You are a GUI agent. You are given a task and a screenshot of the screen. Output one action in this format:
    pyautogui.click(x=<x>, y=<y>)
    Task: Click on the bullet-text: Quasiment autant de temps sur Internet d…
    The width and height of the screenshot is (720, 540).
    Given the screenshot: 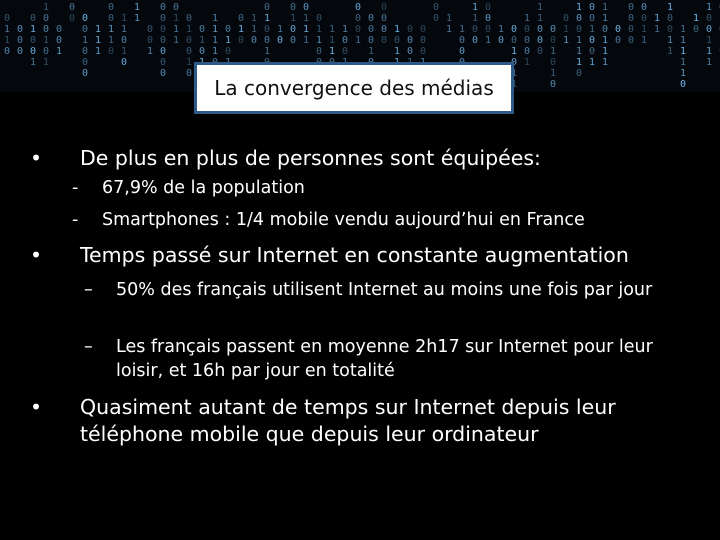 What is the action you would take?
    pyautogui.click(x=348, y=420)
    